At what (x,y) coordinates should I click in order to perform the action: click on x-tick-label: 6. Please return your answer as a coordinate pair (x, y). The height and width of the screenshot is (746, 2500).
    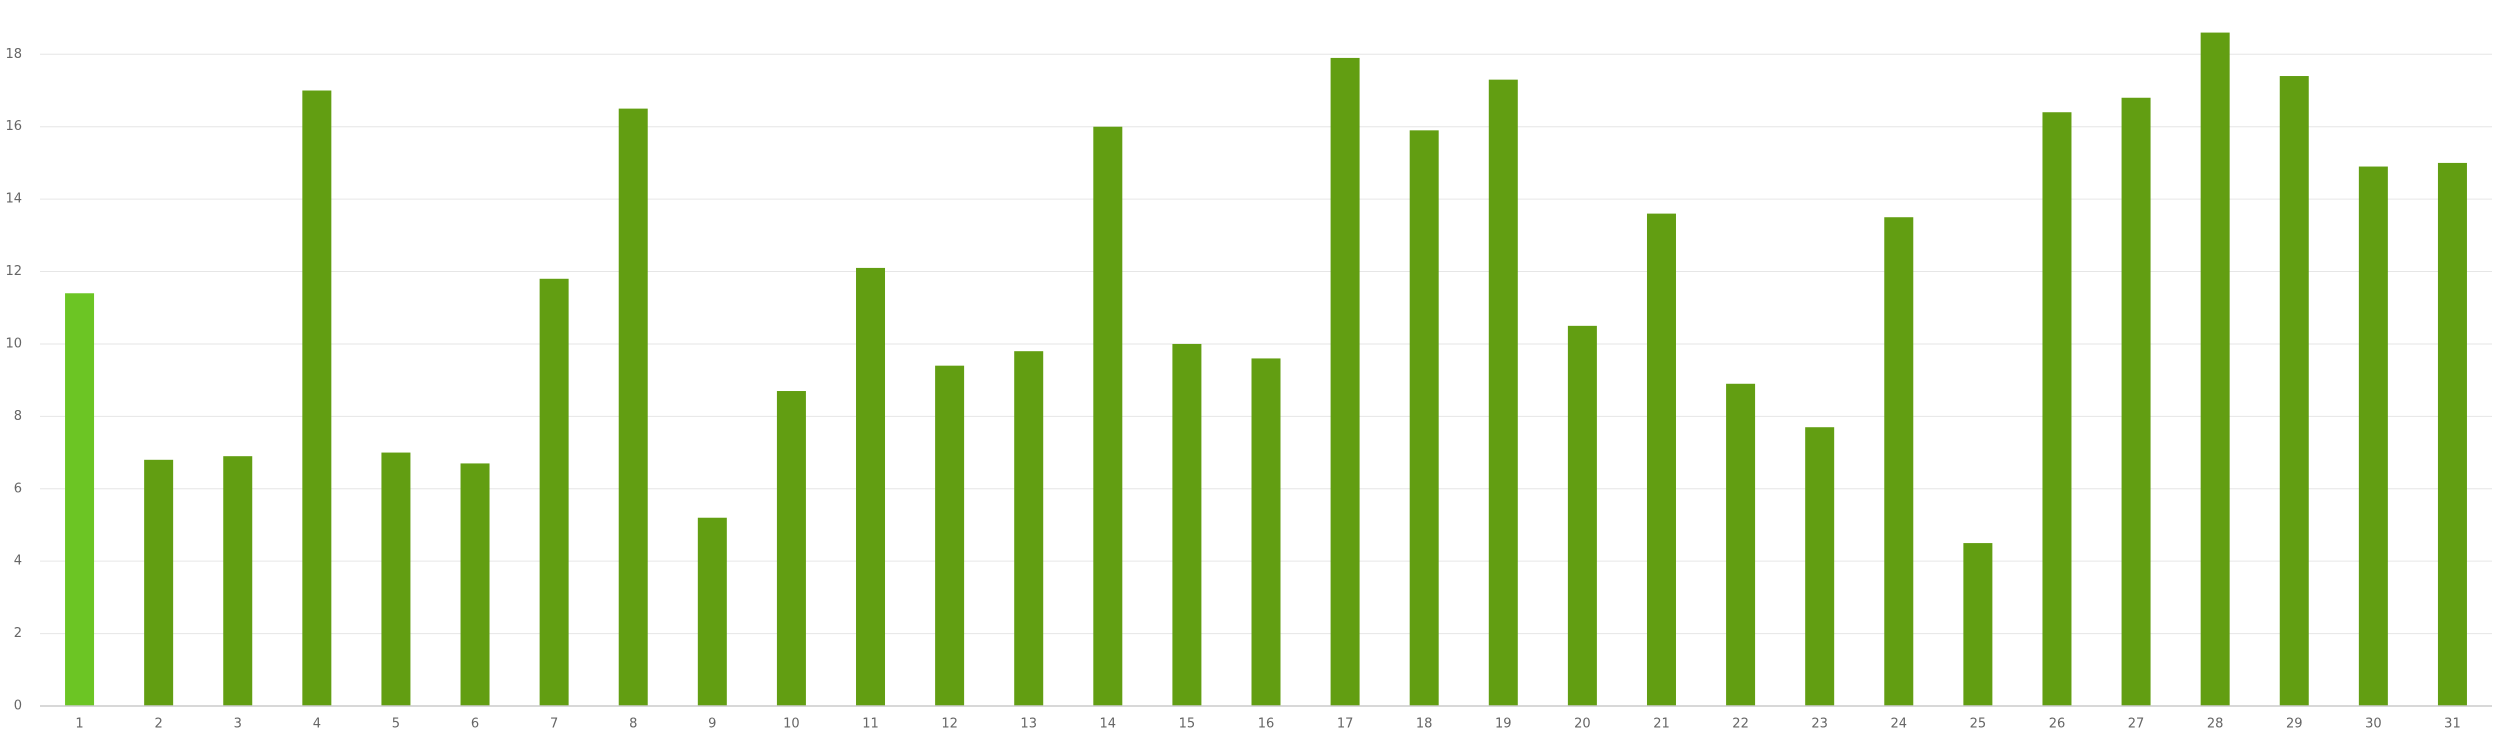
    Looking at the image, I should click on (475, 724).